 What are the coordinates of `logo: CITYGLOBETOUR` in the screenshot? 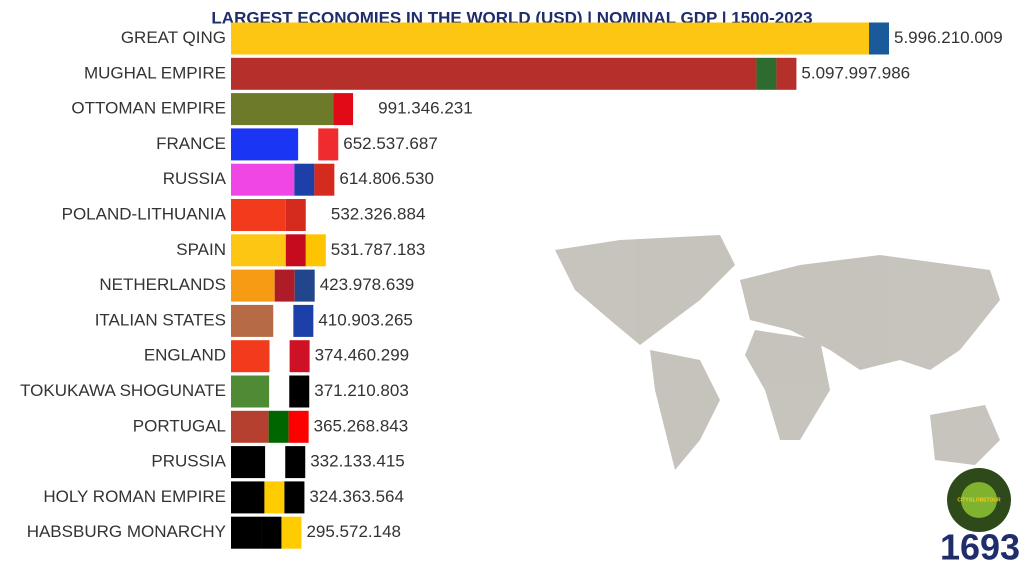 It's located at (979, 500).